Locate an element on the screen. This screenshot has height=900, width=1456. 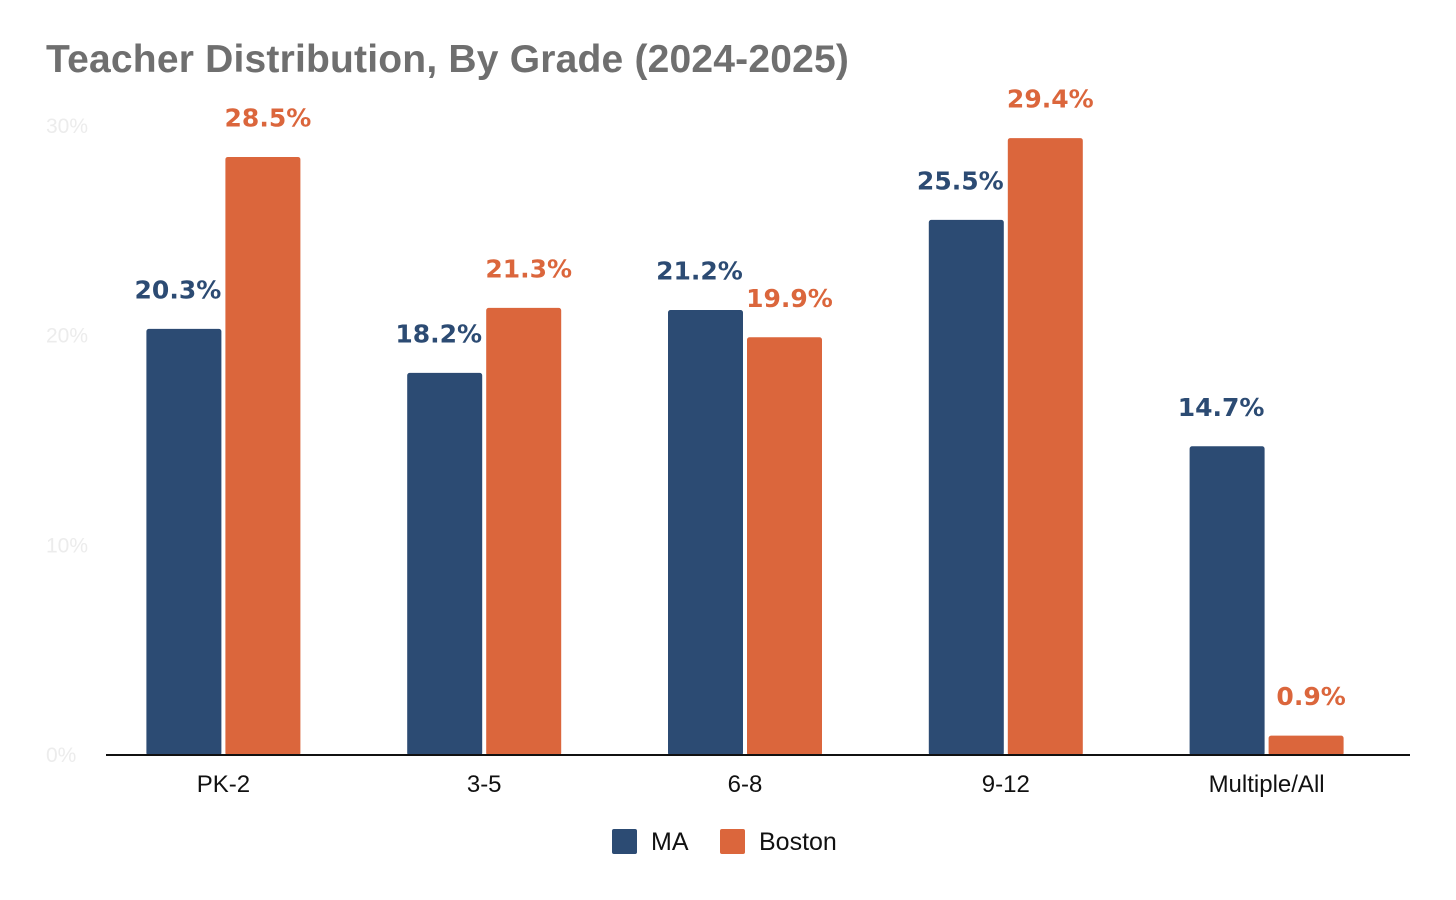
legend-swatch-boston is located at coordinates (732, 841).